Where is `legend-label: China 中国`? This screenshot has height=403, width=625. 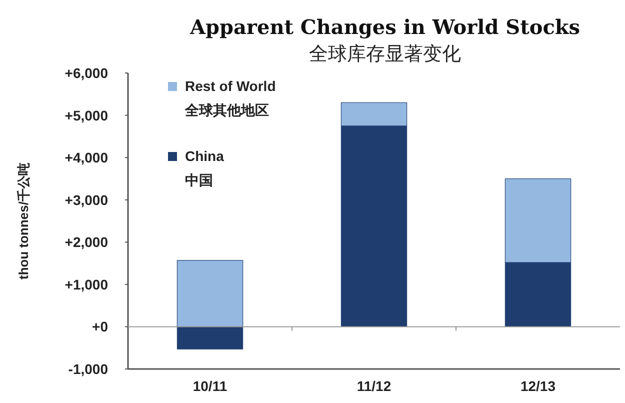
legend-label: China 中国 is located at coordinates (204, 168).